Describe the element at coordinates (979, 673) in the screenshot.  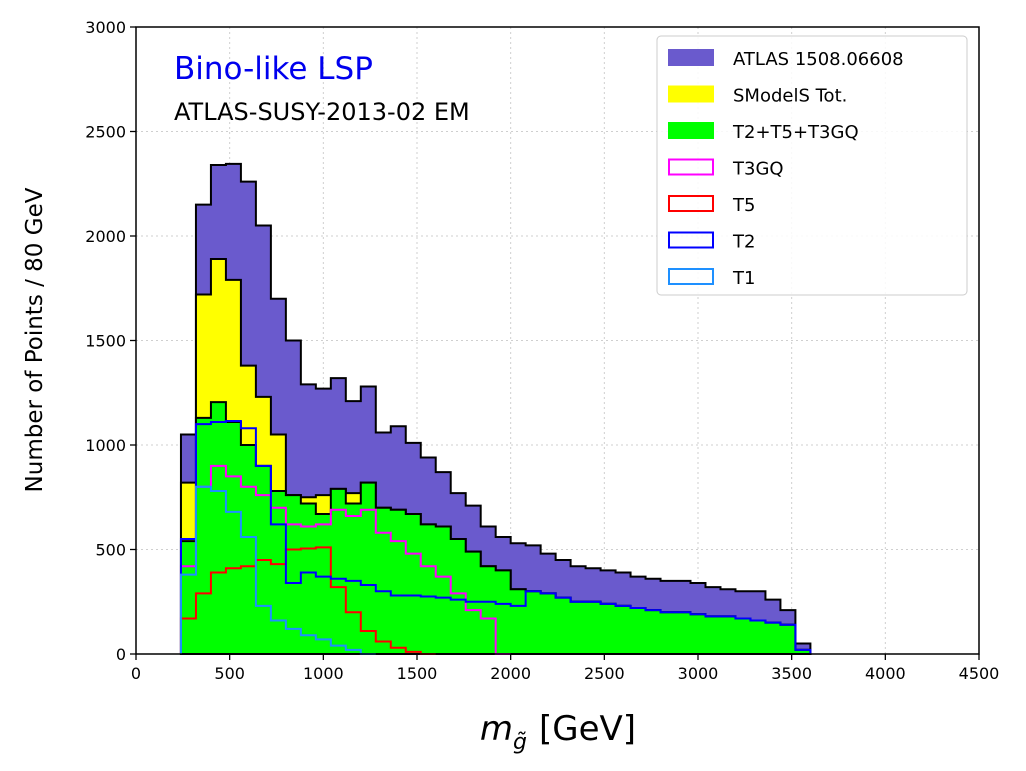
I see `x-tick-label-4500: 4500` at that location.